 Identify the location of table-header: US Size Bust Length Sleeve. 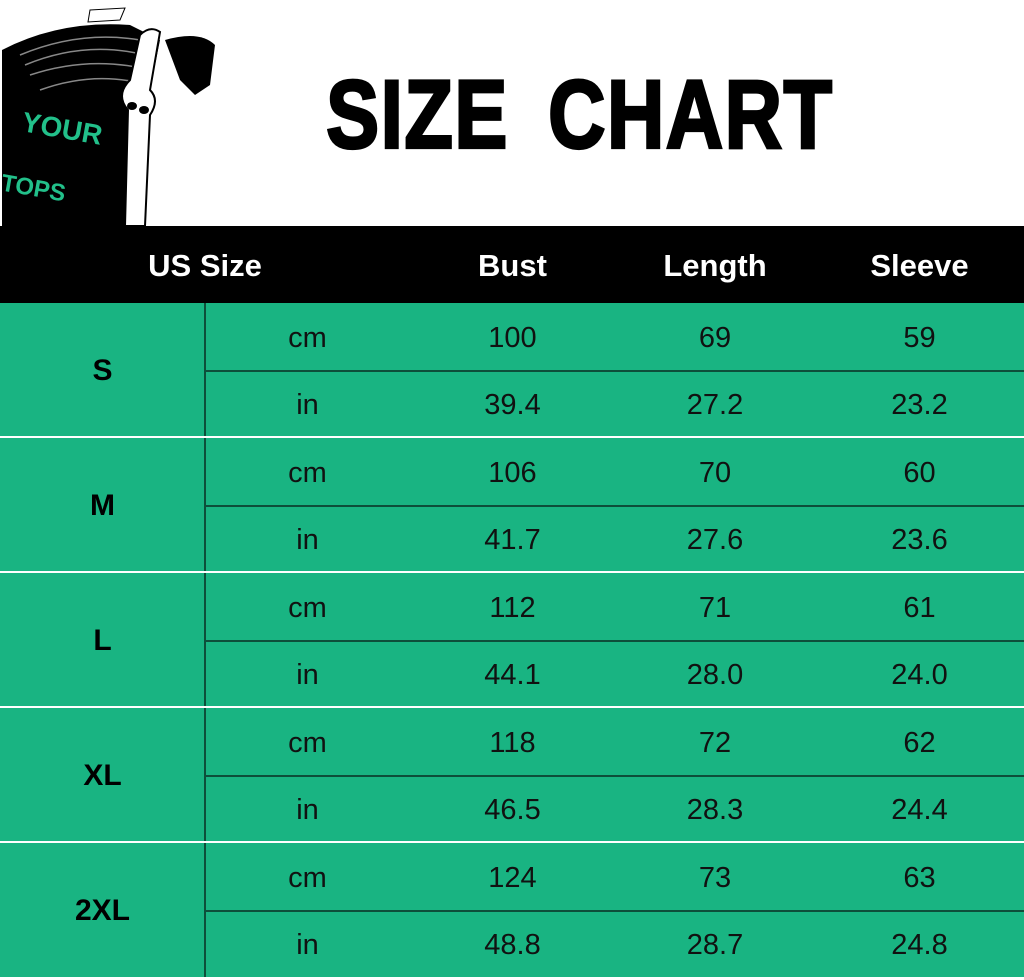
(512, 264).